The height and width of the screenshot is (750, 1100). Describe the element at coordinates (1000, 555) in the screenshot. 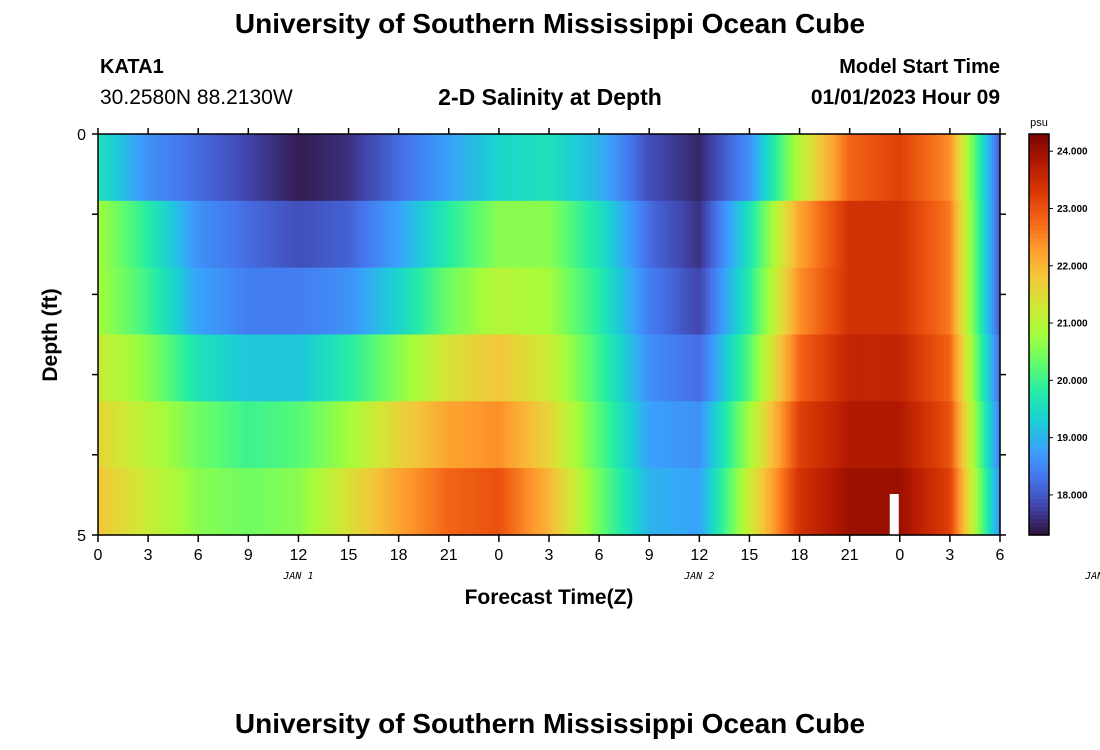

I see `x-tick-label: 6` at that location.